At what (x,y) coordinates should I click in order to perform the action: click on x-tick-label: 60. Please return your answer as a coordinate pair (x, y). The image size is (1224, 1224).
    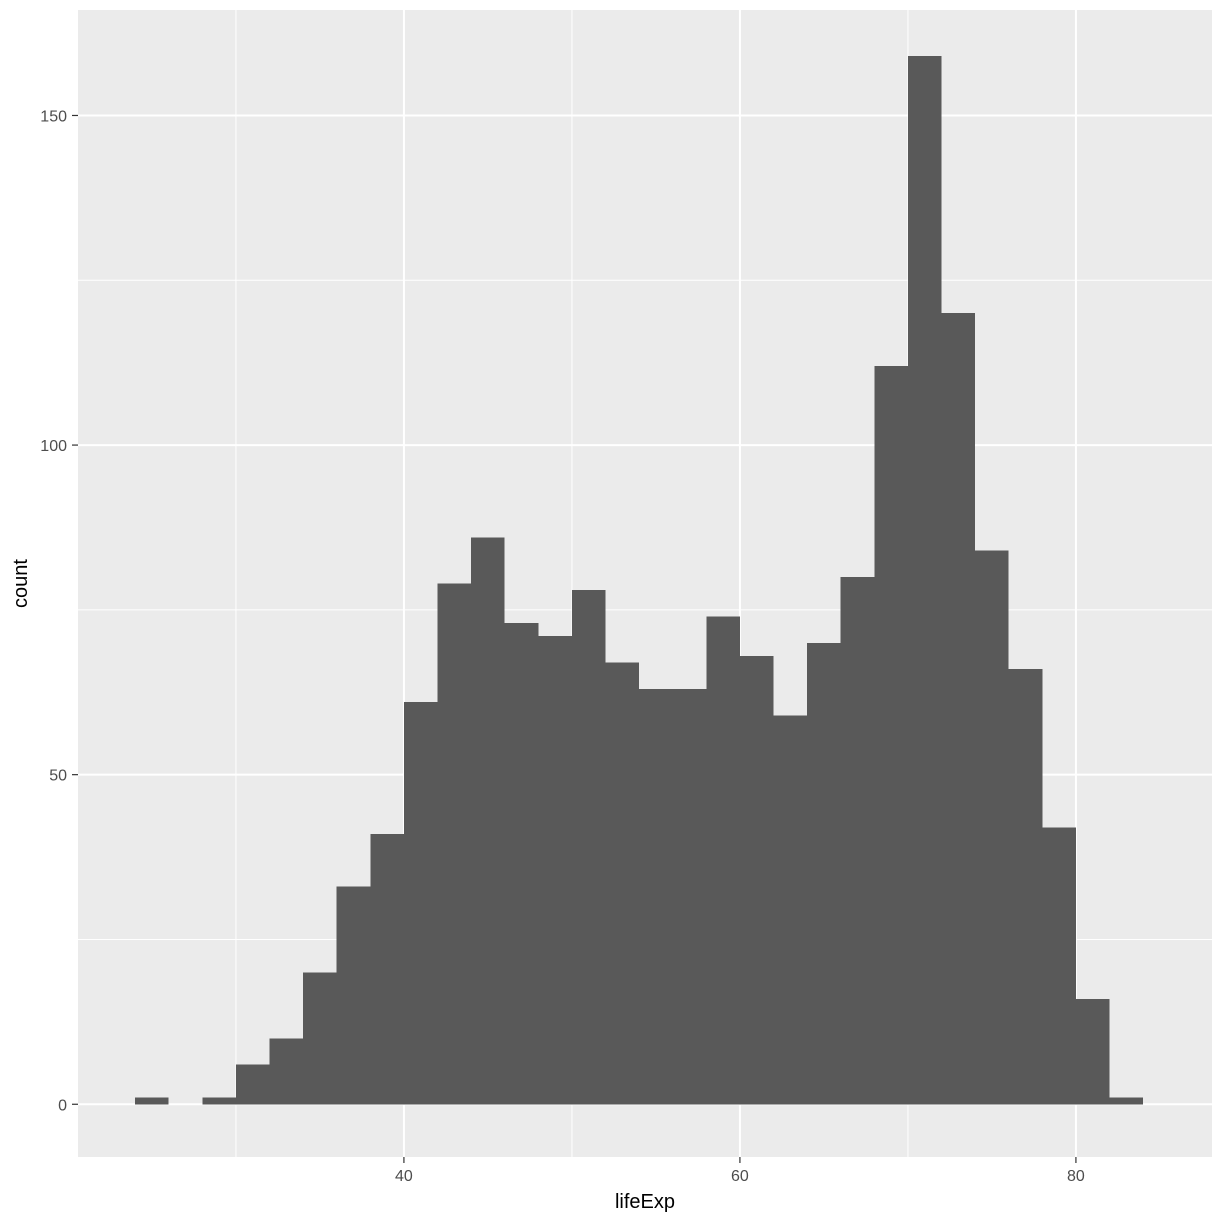
    Looking at the image, I should click on (740, 1176).